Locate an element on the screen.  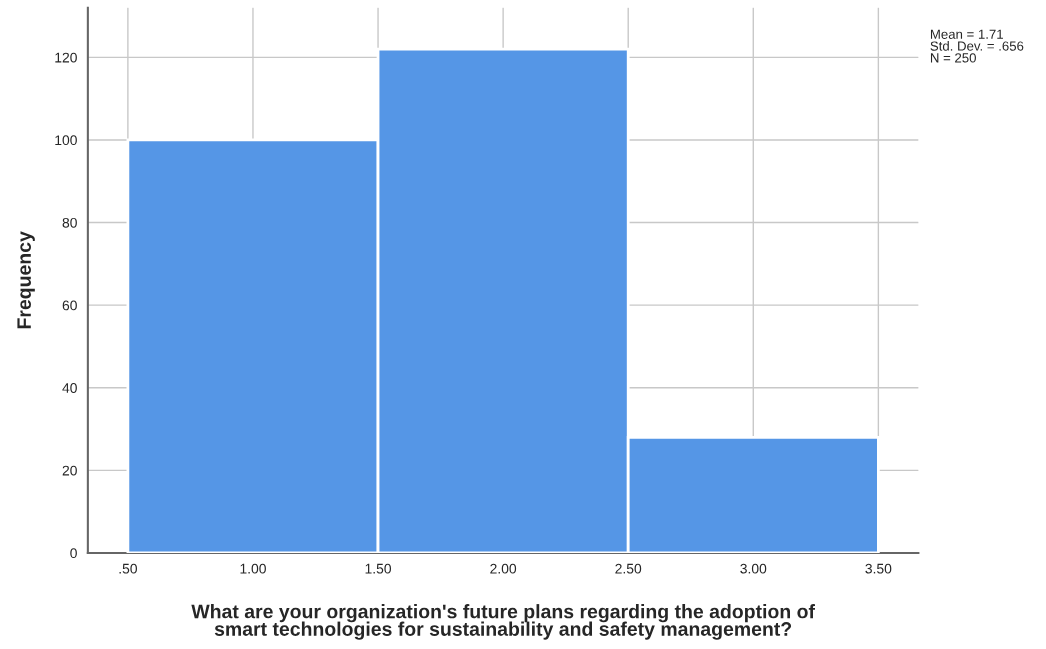
x-tick-label: 2.00 is located at coordinates (503, 568).